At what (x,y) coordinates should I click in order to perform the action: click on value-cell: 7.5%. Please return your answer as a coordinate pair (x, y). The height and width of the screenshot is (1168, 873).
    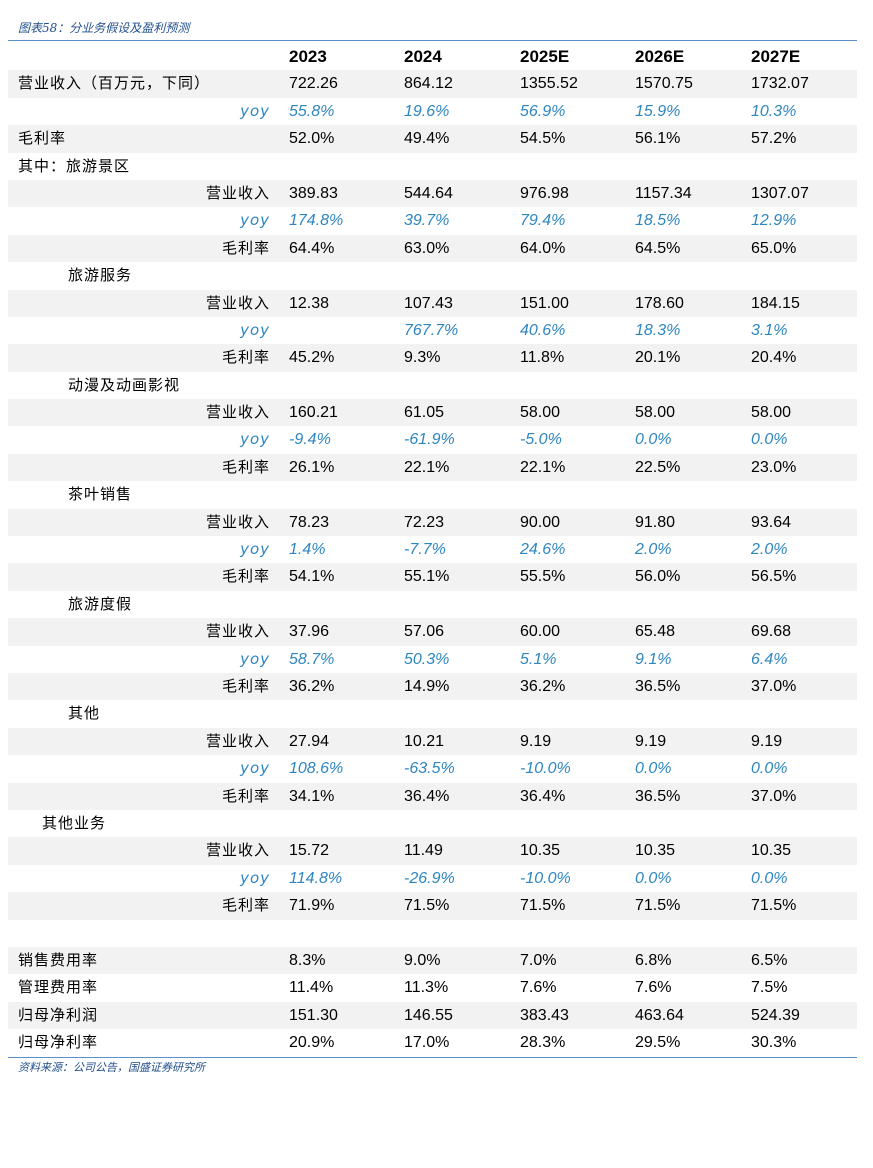
    Looking at the image, I should click on (769, 988).